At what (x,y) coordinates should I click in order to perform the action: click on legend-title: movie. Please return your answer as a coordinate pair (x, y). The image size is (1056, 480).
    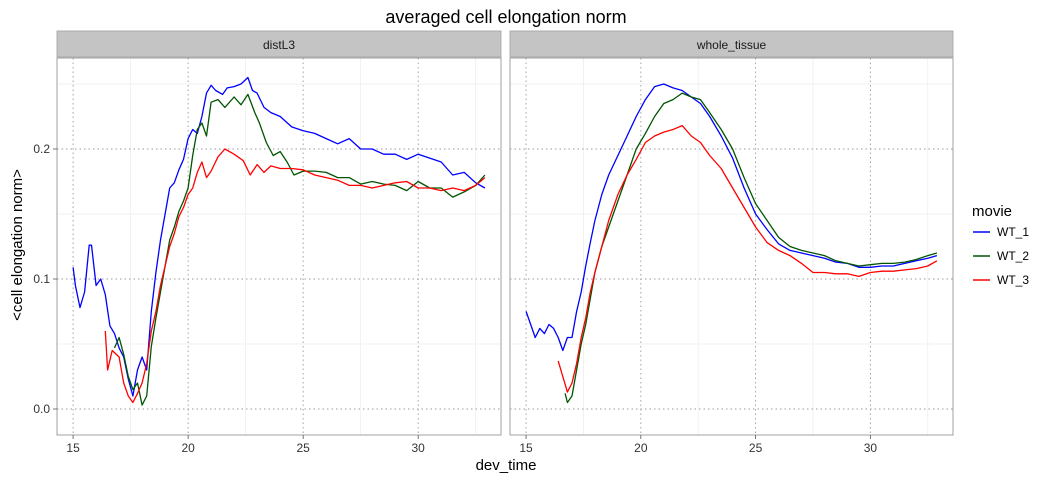
    Looking at the image, I should click on (992, 211).